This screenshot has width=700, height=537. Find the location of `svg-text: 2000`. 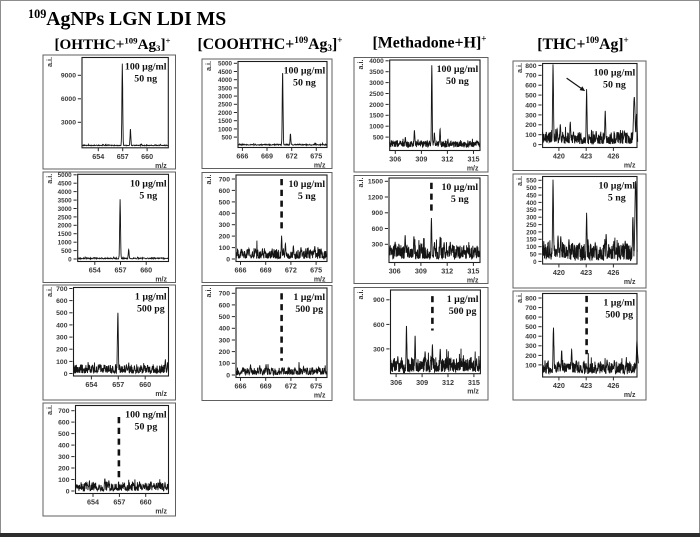

svg-text: 2000 is located at coordinates (225, 113).